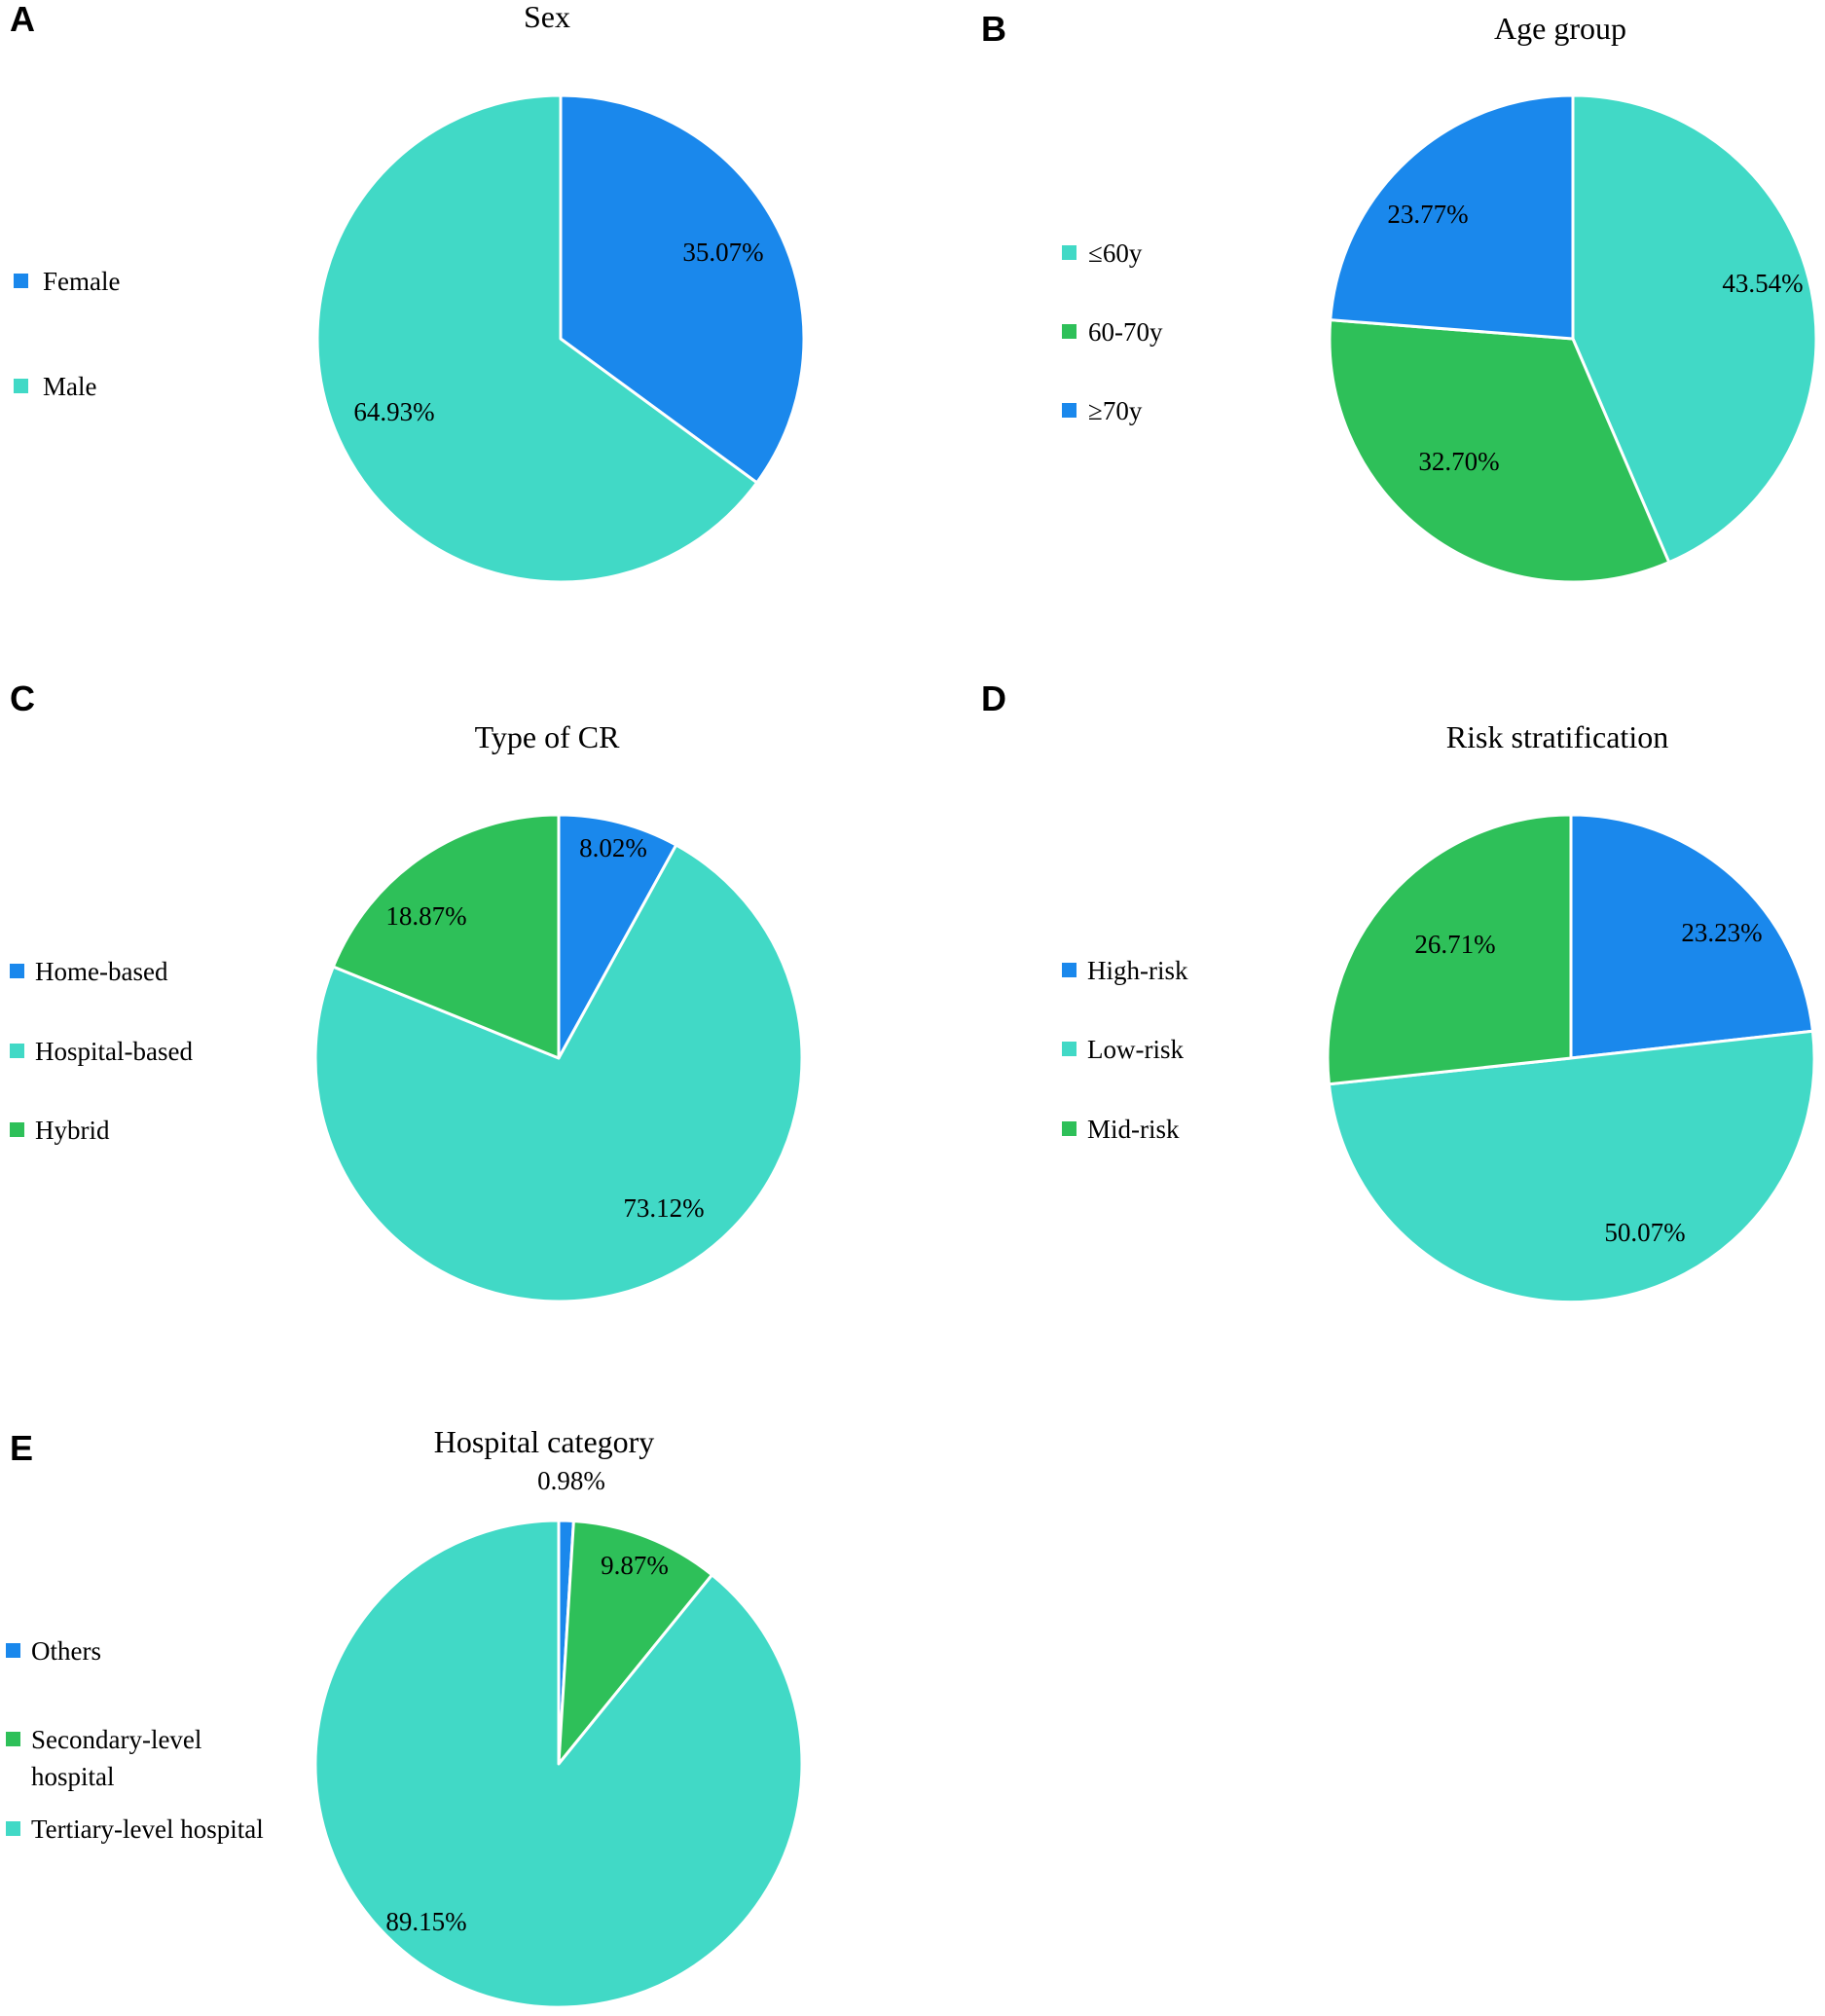 Image resolution: width=1825 pixels, height=2016 pixels. I want to click on legend-label-e-3: Tertiary-level hospital, so click(148, 1829).